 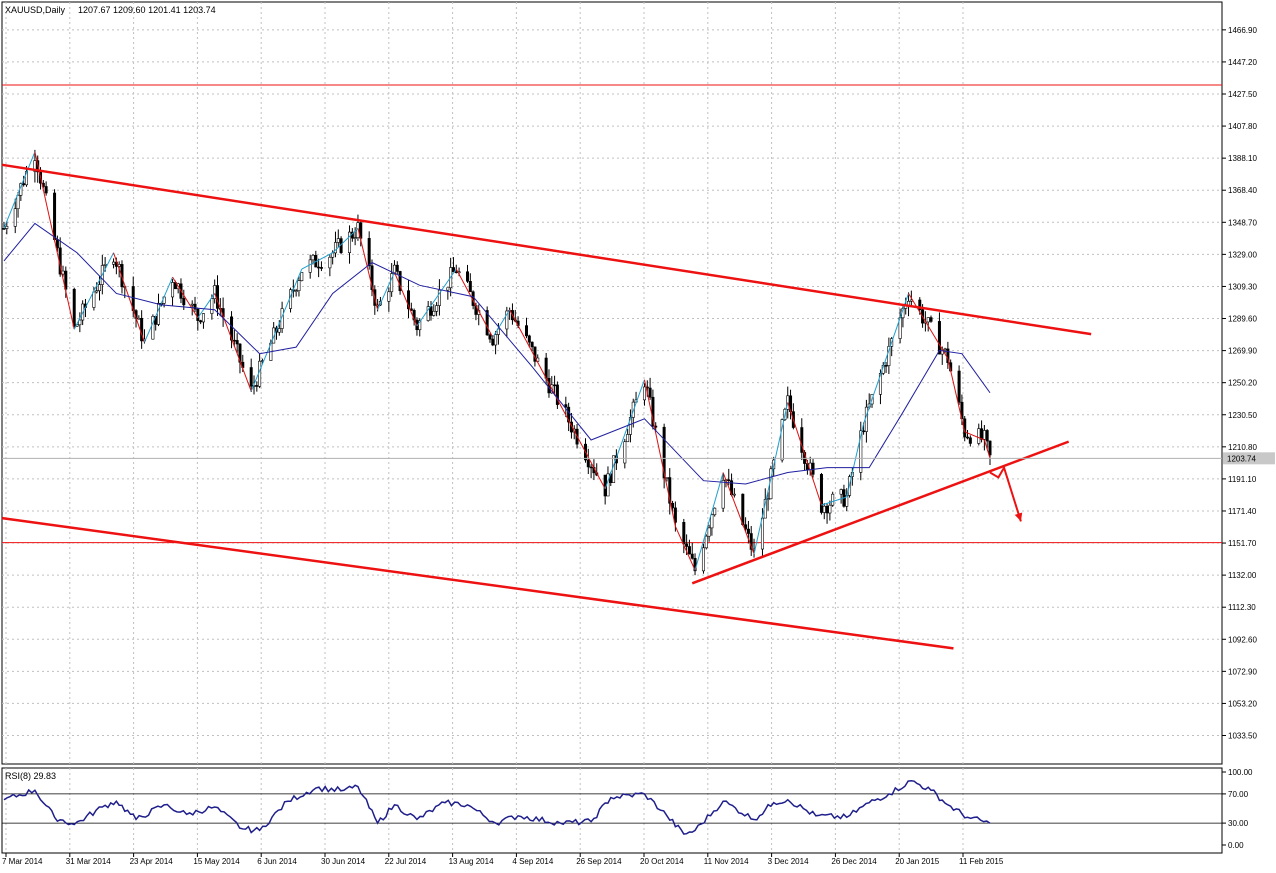 What do you see at coordinates (1242, 126) in the screenshot?
I see `y-tick-label: 1407.80` at bounding box center [1242, 126].